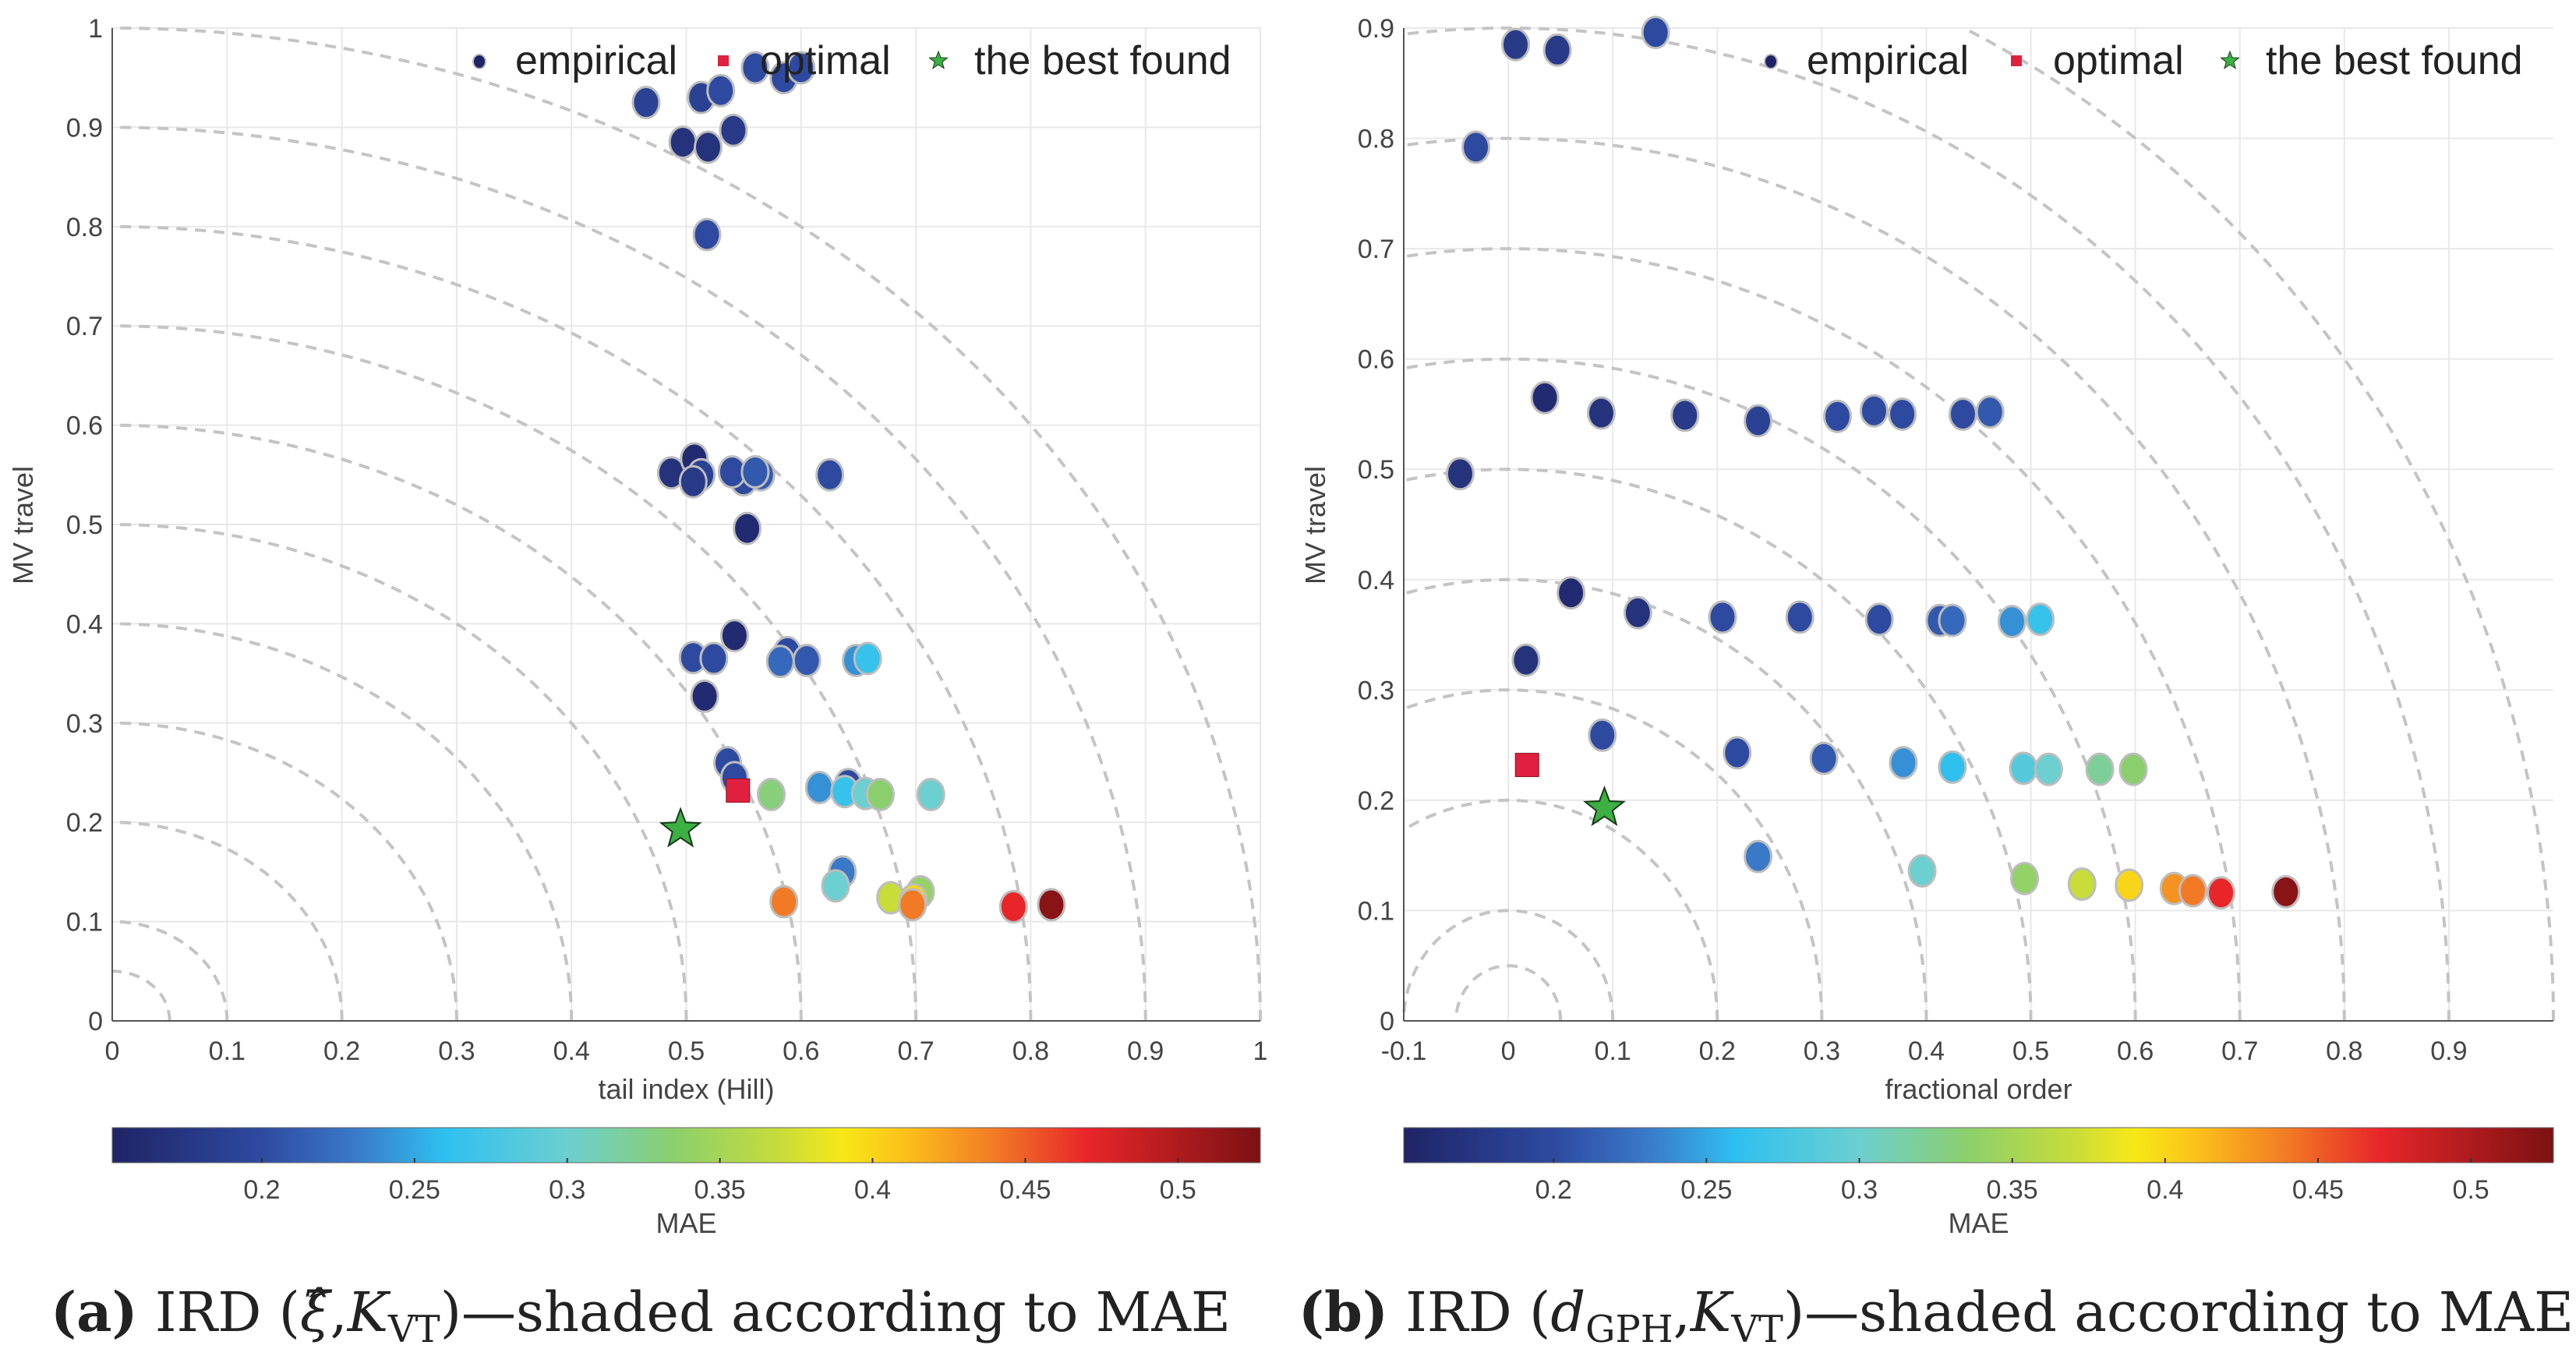 The image size is (2576, 1370). I want to click on colorbar-tick-label: 0.2, so click(261, 1190).